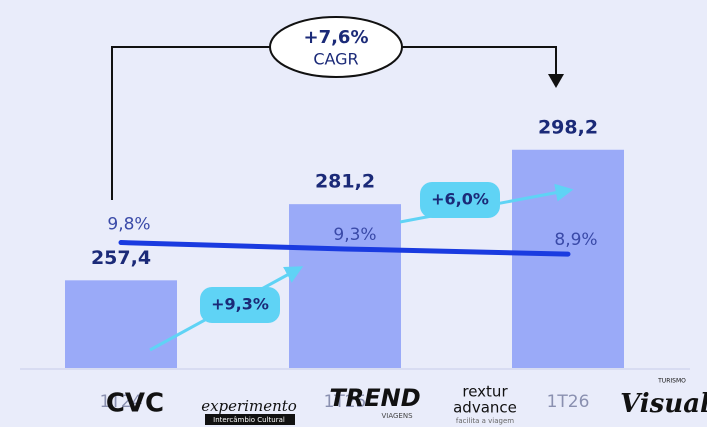 The image size is (707, 427). I want to click on logo-text: TURISMO, so click(671, 381).